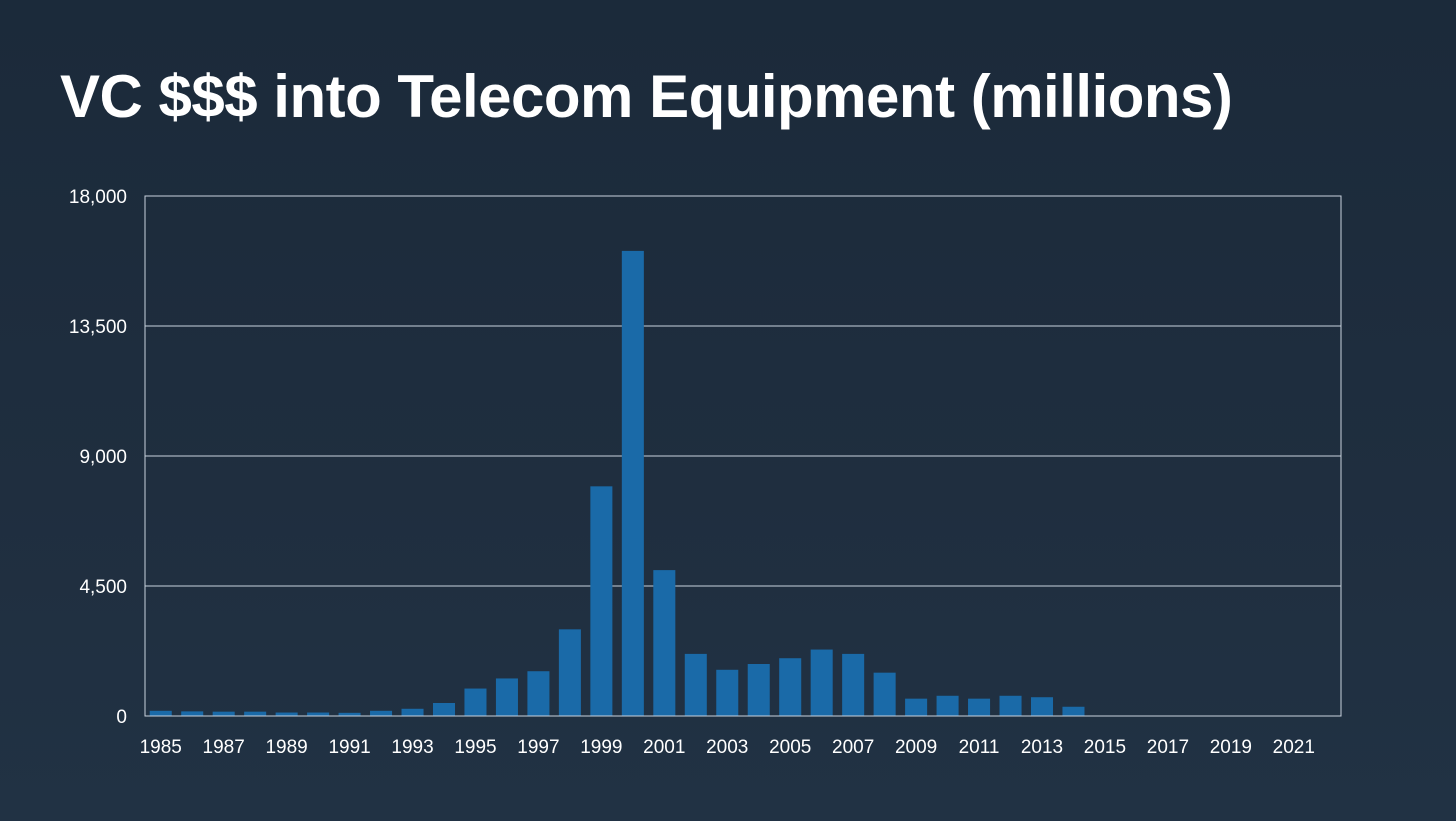 The height and width of the screenshot is (821, 1456). Describe the element at coordinates (1073, 711) in the screenshot. I see `bar-2014` at that location.